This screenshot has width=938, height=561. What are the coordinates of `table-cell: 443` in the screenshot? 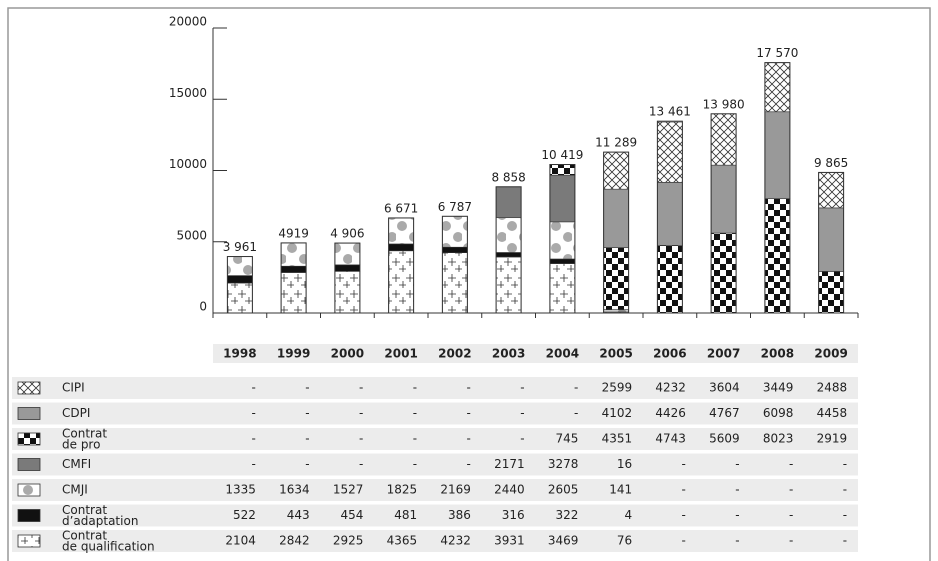 It's located at (298, 515).